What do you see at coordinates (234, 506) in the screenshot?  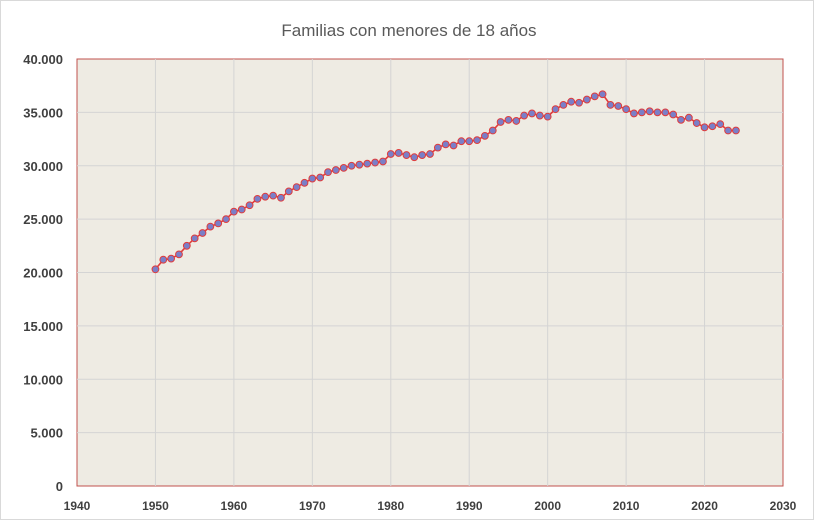 I see `x-tick-label: 1960` at bounding box center [234, 506].